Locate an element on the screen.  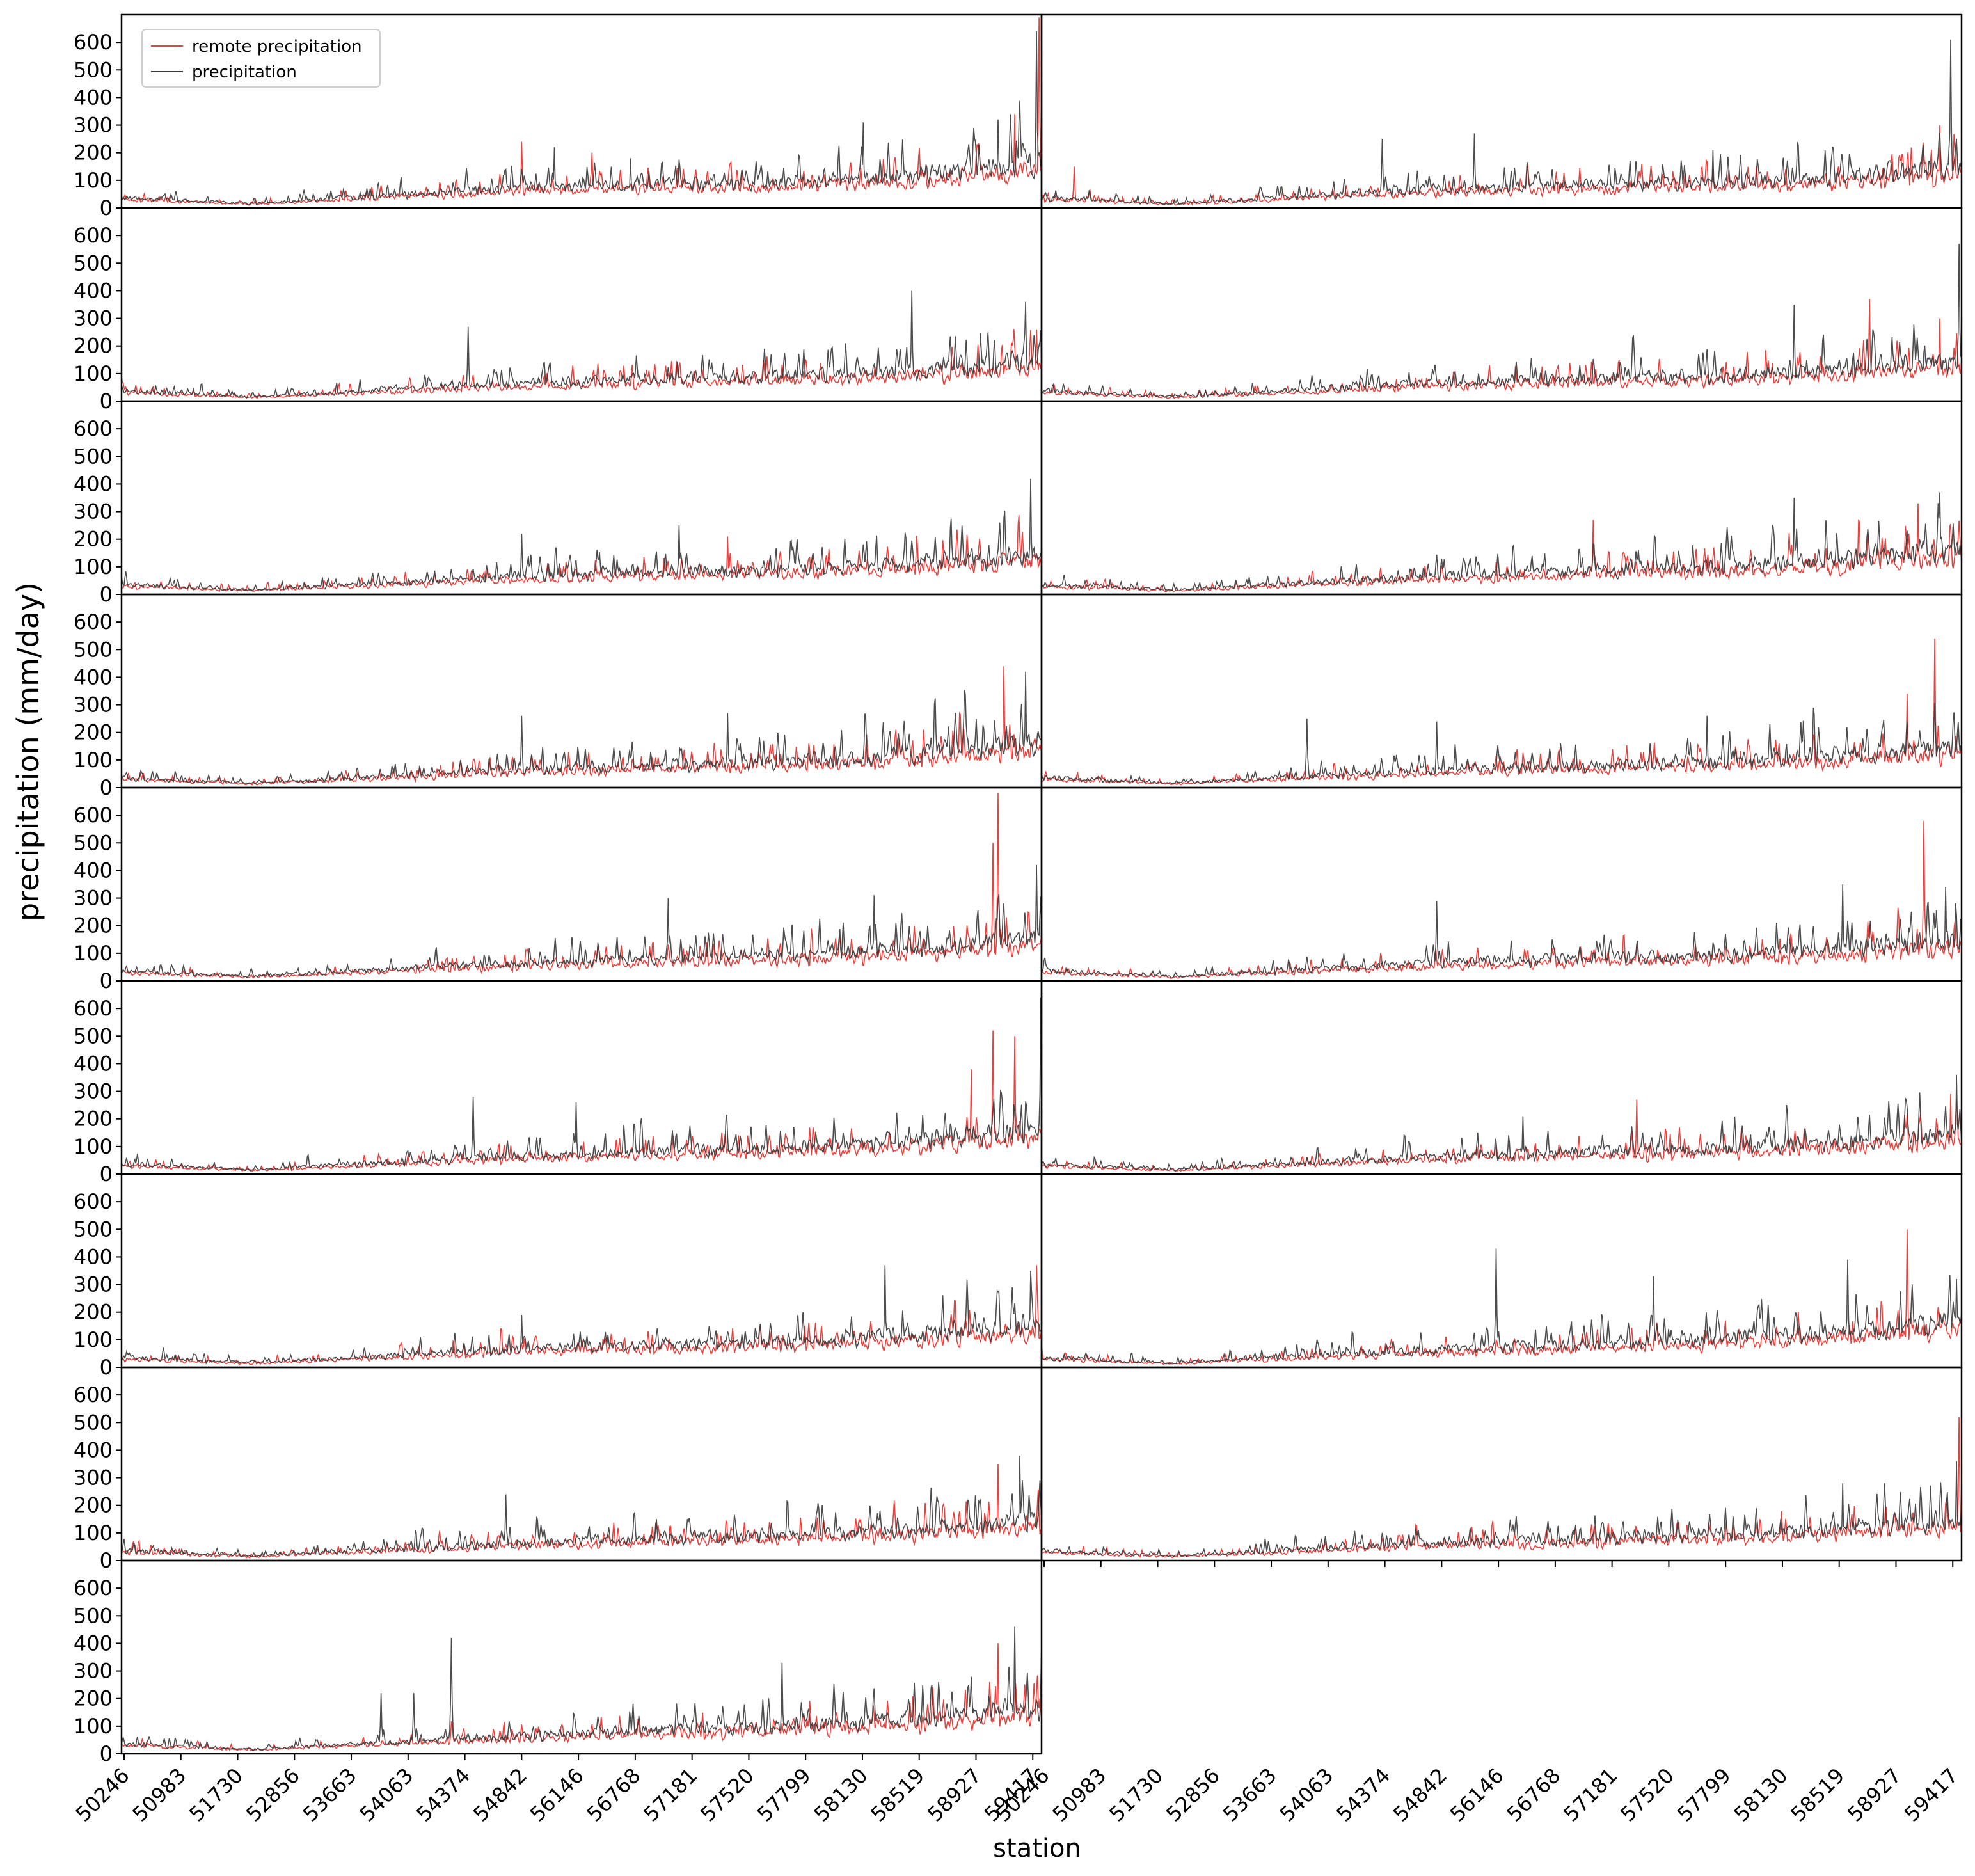
panel-6-0: 0 100 200 300 400 500 600 is located at coordinates (558, 1276).